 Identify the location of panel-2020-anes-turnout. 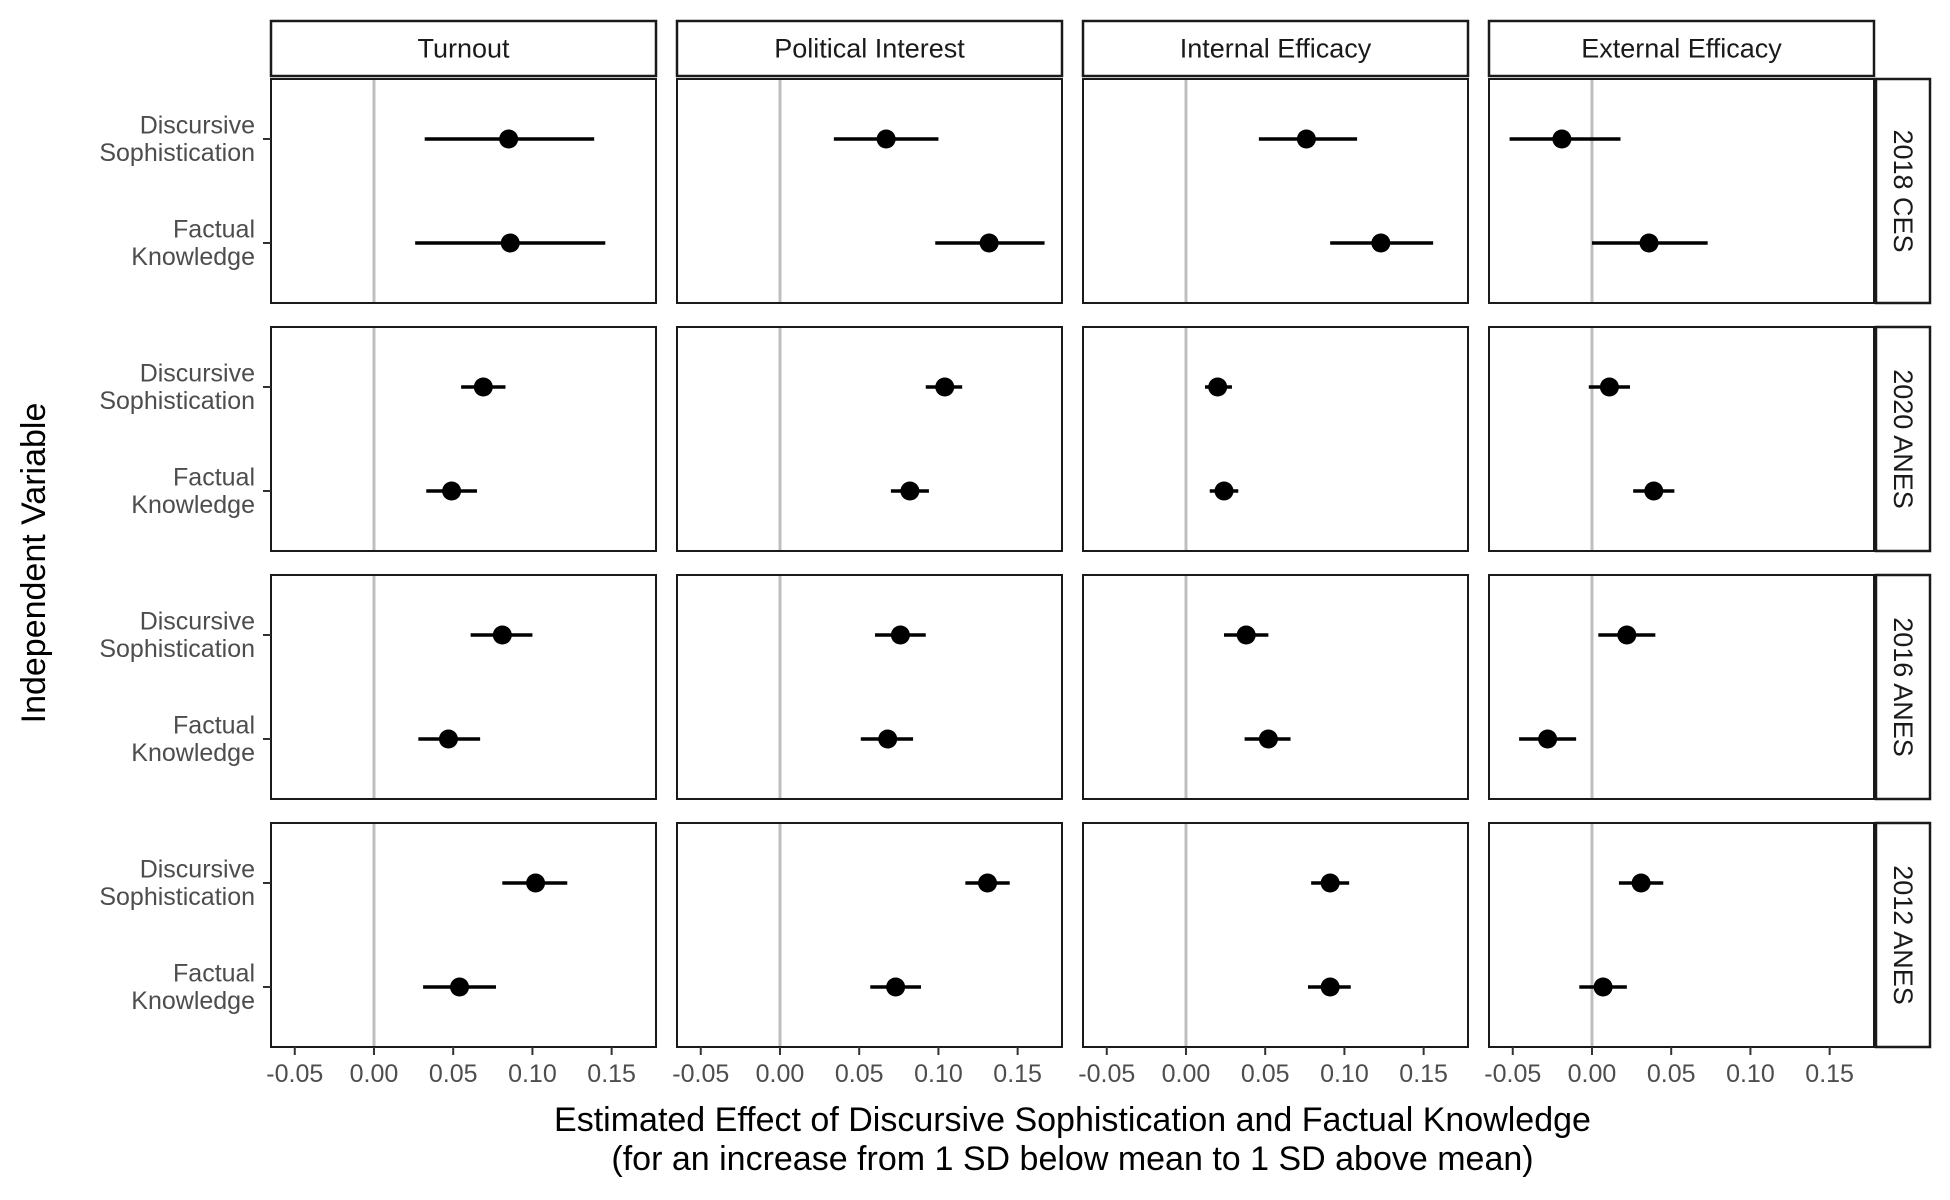
(463, 439).